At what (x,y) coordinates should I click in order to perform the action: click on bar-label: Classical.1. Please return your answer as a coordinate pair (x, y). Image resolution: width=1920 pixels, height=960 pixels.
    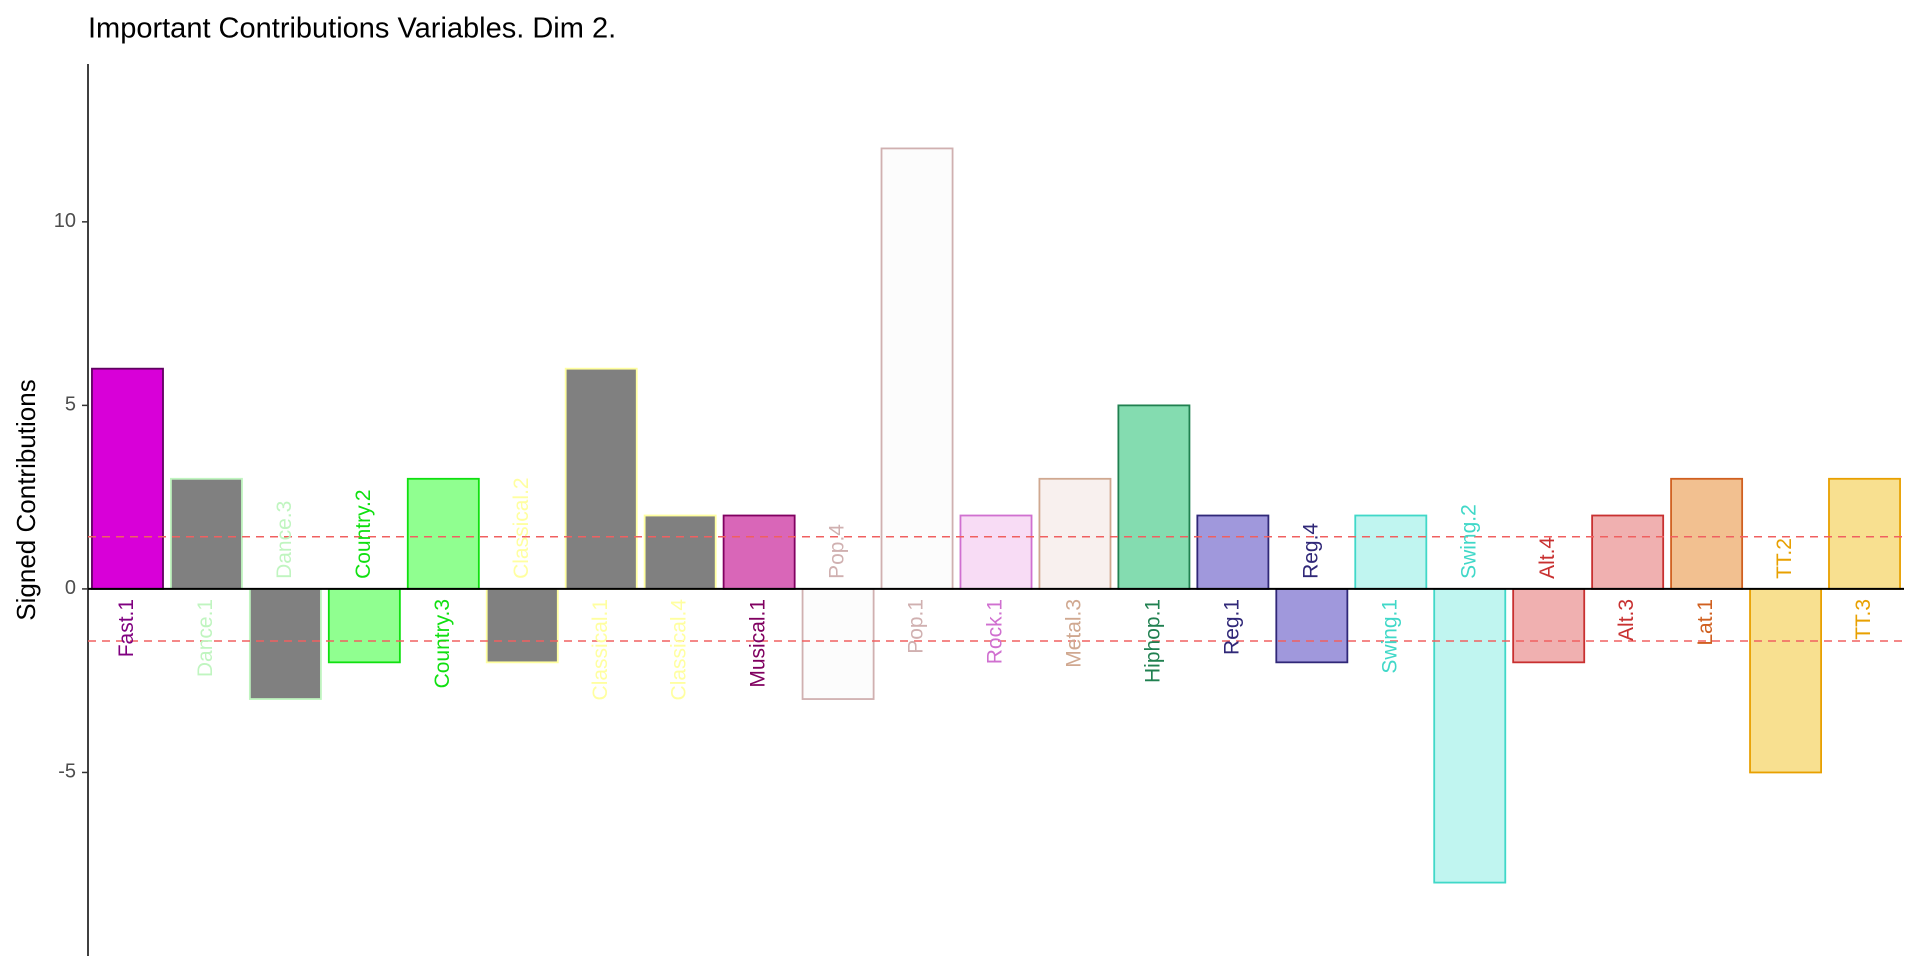
    Looking at the image, I should click on (600, 650).